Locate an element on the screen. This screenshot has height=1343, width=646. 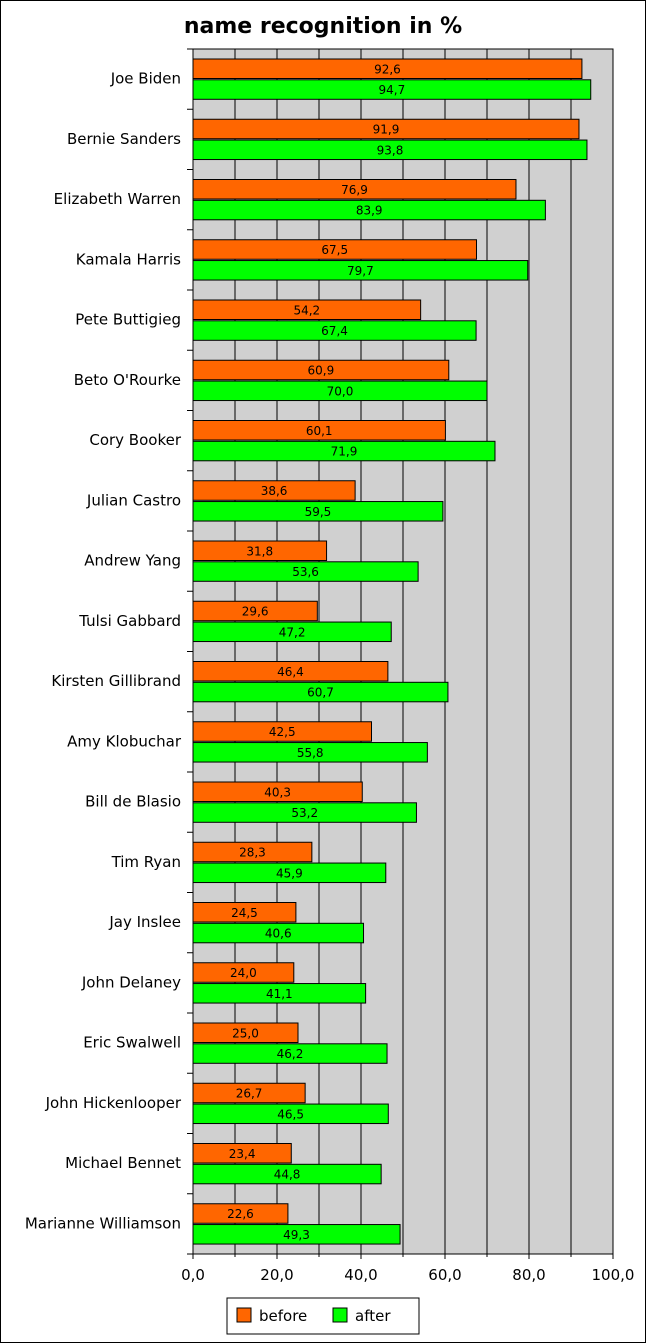
data-label-before: 29,6 is located at coordinates (255, 612).